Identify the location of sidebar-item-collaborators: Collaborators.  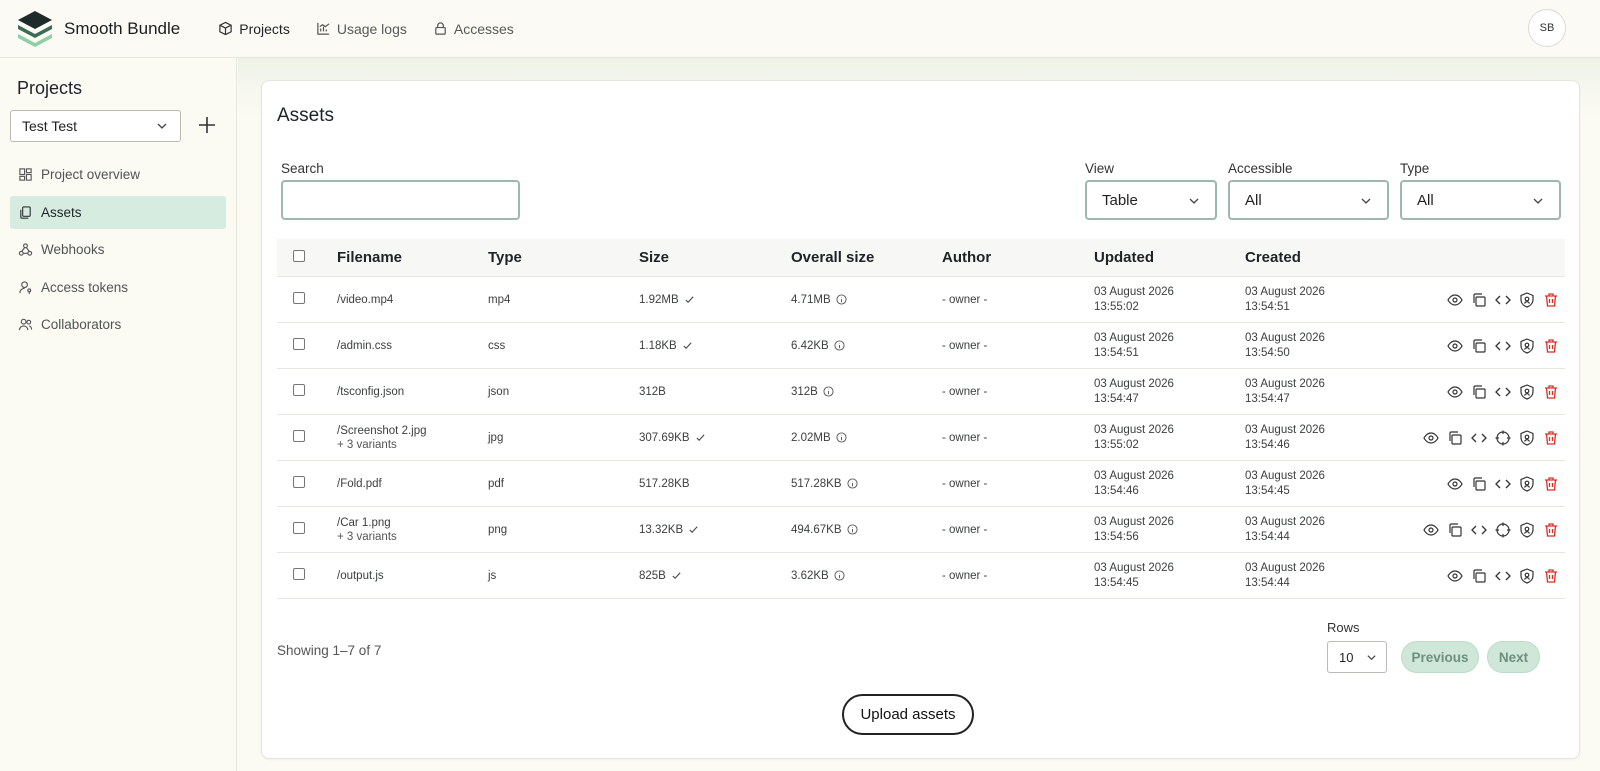
(118, 324).